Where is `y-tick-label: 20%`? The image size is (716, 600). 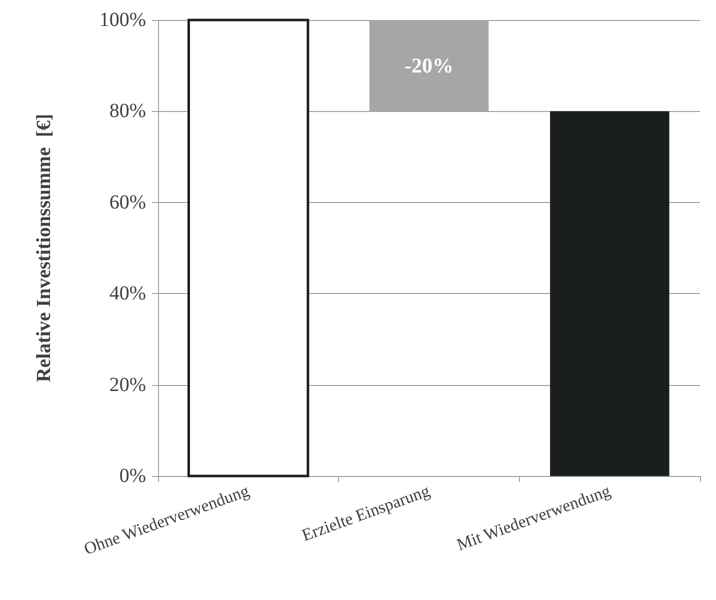 y-tick-label: 20% is located at coordinates (127, 385).